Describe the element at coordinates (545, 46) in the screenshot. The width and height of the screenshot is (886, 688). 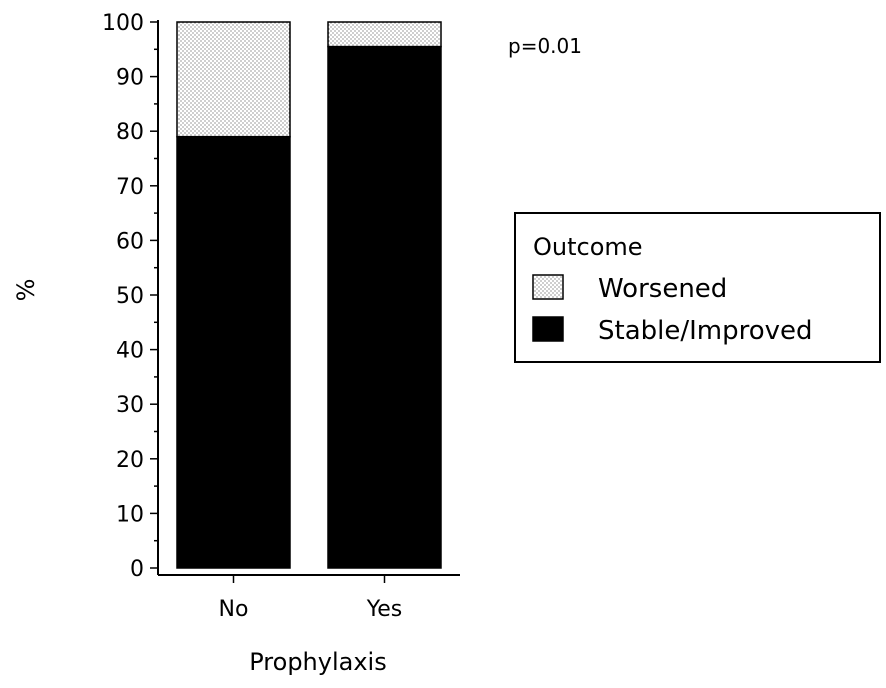
I see `p-value-annotation: p=0.01` at that location.